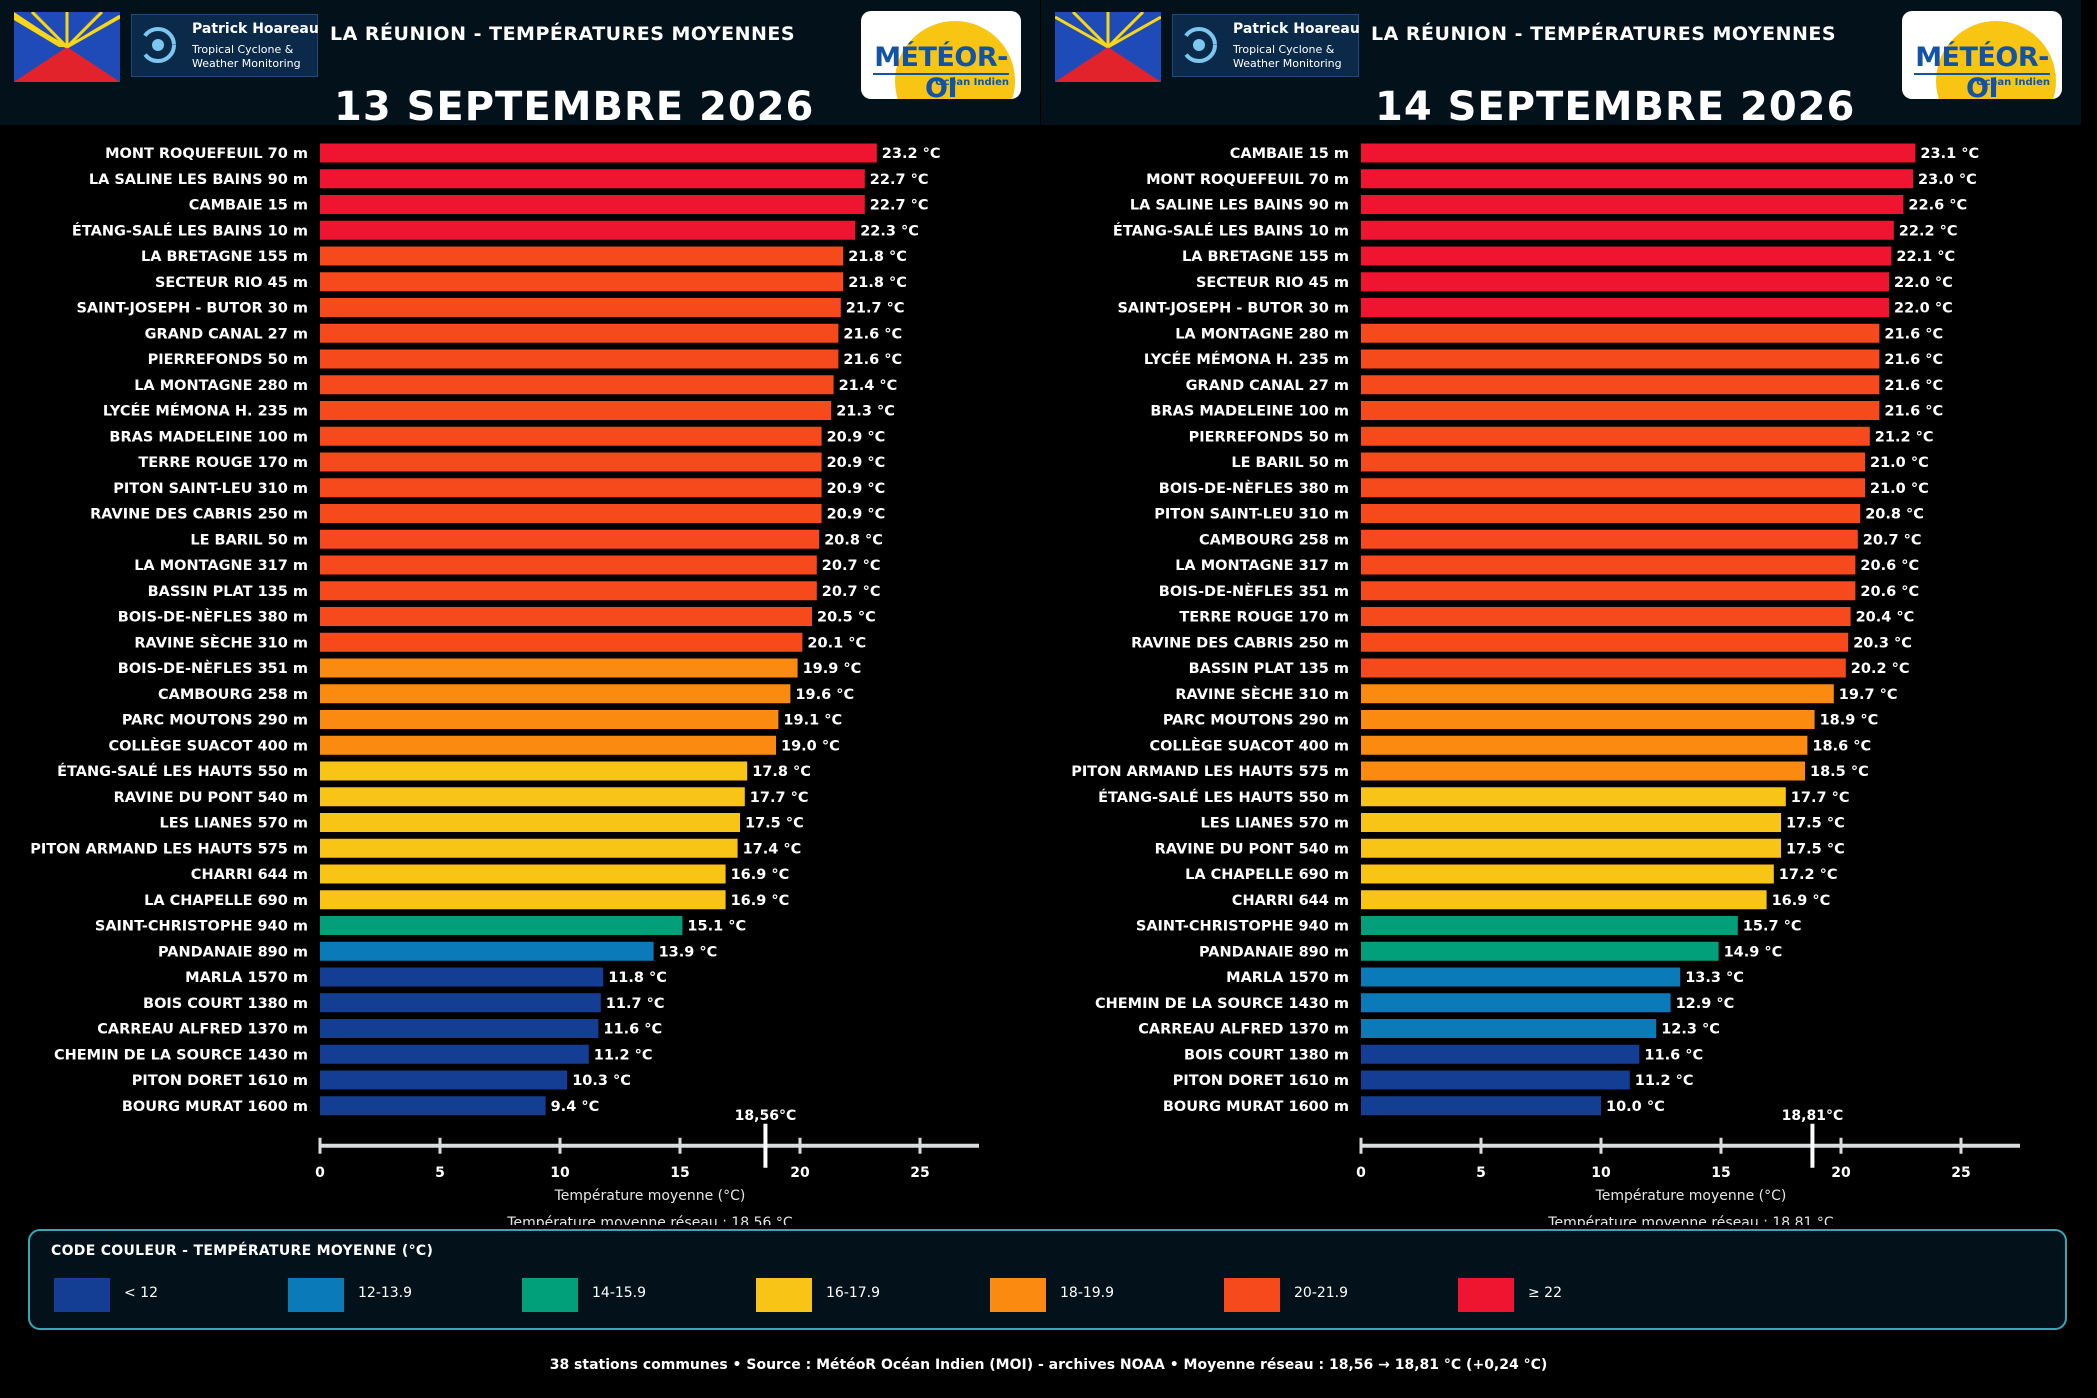 The height and width of the screenshot is (1398, 2097). Describe the element at coordinates (1925, 257) in the screenshot. I see `value-label: 22.1 °C` at that location.